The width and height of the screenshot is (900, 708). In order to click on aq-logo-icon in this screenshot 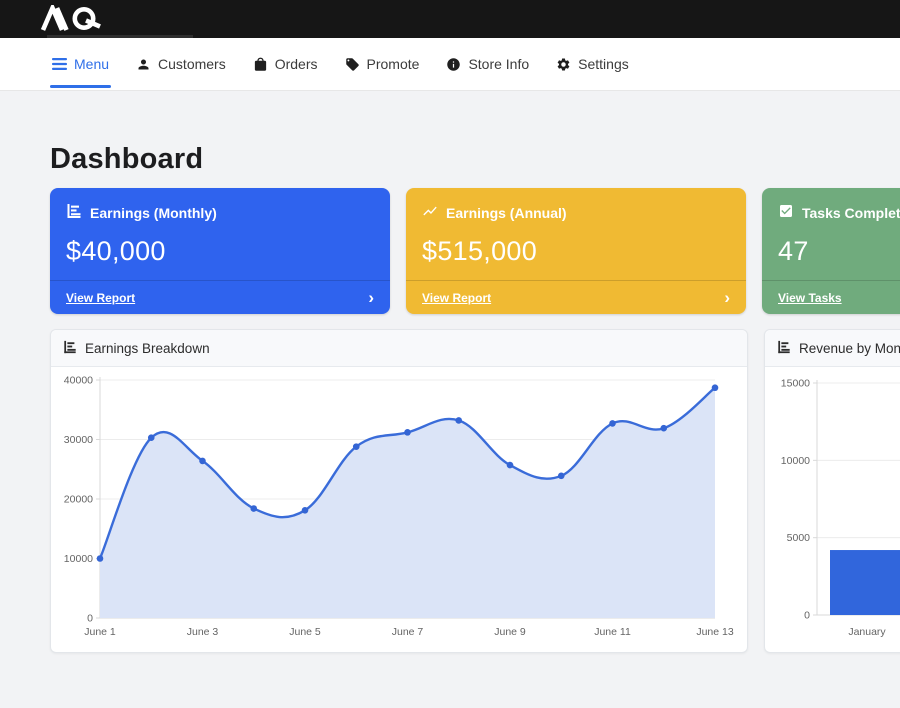, I will do `click(70, 16)`.